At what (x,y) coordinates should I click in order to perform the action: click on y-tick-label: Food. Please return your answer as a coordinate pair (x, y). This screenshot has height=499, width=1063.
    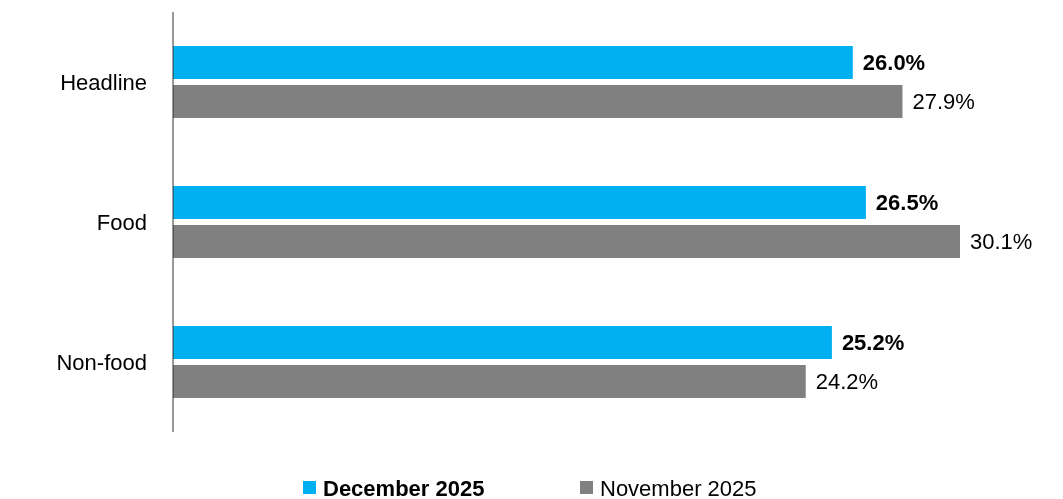
    Looking at the image, I should click on (121, 222).